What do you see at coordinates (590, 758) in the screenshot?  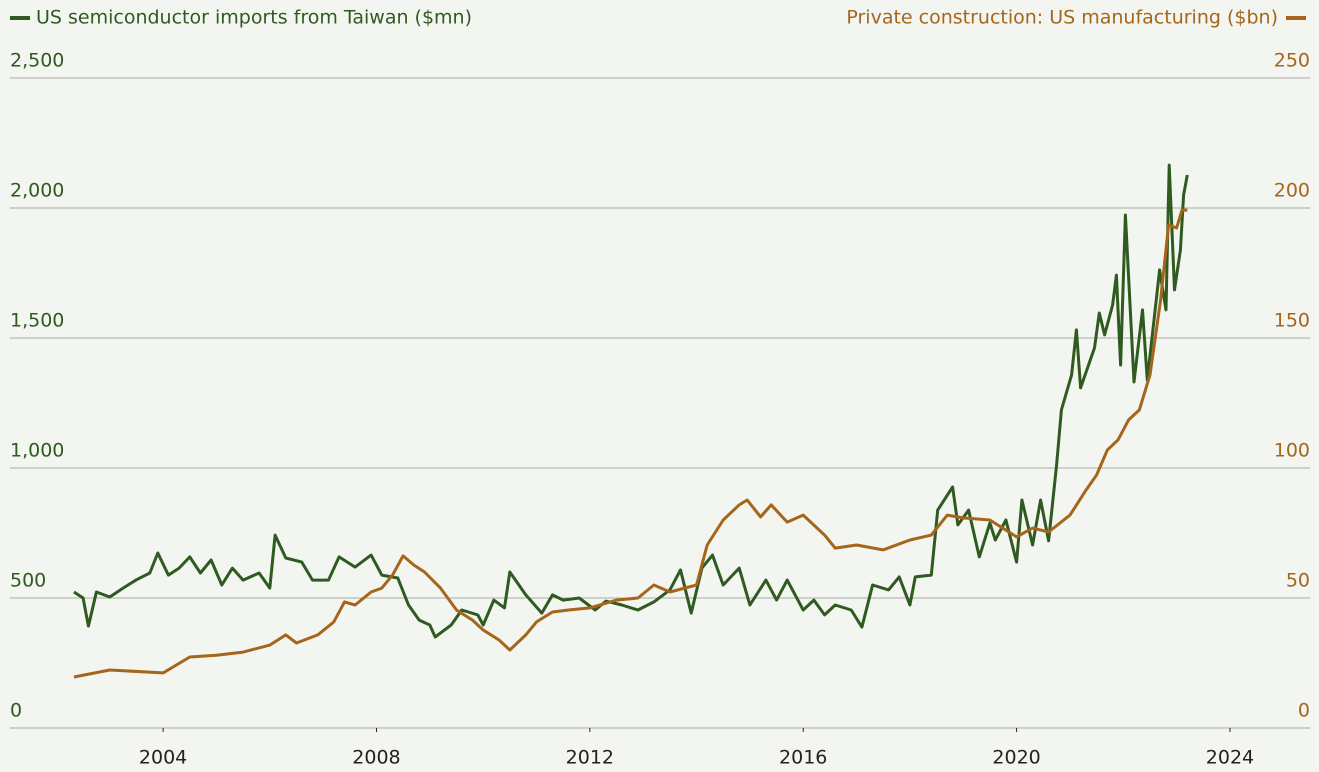 I see `x-tick-label: 2012` at bounding box center [590, 758].